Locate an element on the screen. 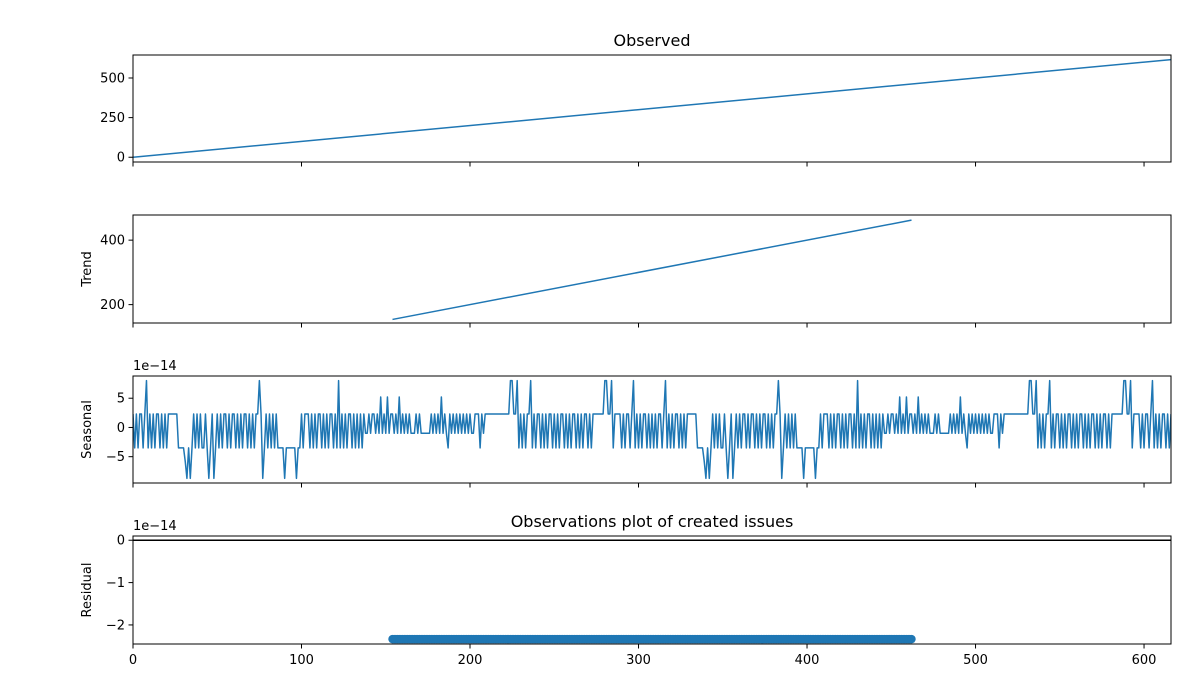  x-tick-label: 500 is located at coordinates (975, 660).